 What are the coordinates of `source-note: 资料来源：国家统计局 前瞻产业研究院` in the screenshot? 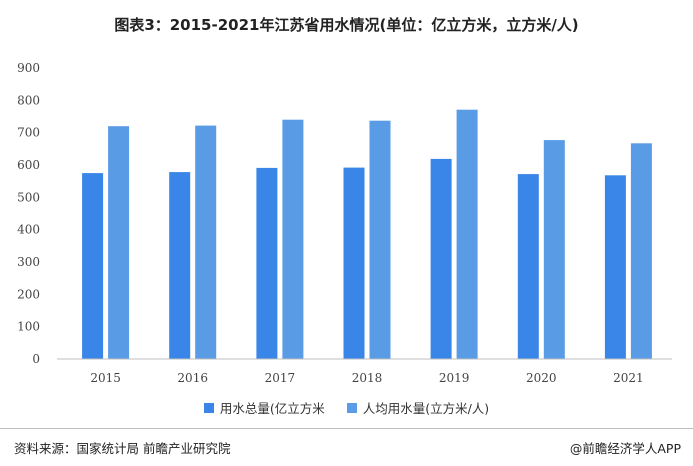 It's located at (122, 448).